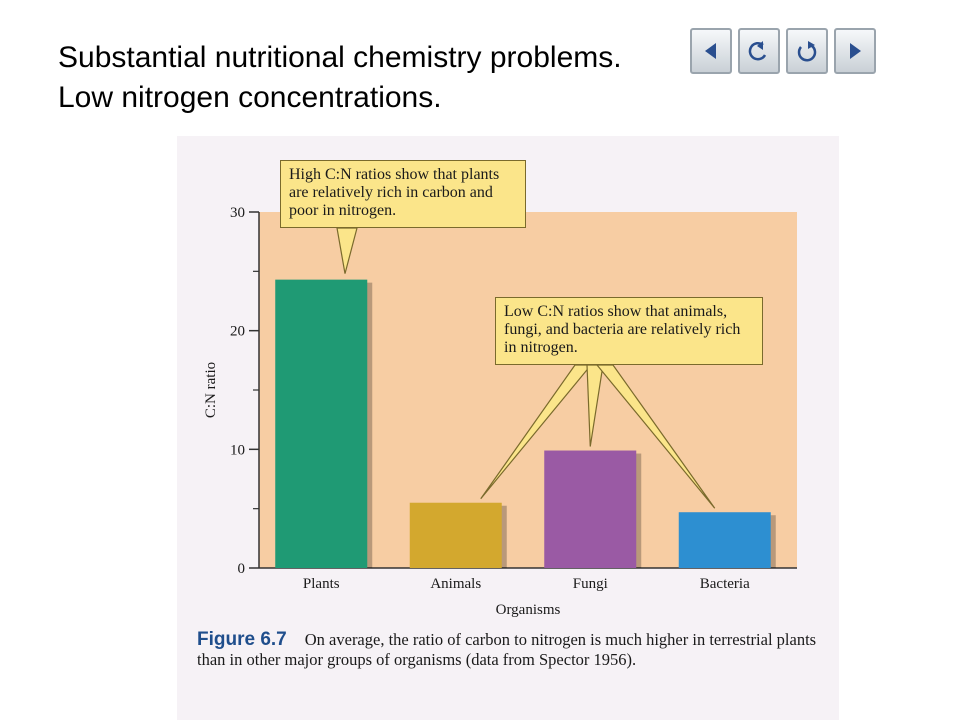 The image size is (960, 720). Describe the element at coordinates (528, 610) in the screenshot. I see `x-axis-label: Organisms` at that location.